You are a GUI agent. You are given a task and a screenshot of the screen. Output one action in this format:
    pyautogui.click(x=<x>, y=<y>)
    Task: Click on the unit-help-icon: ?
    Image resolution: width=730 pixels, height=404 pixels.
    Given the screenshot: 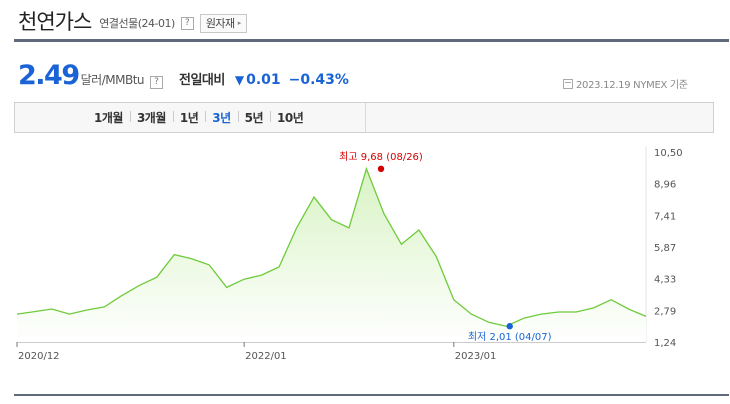 What is the action you would take?
    pyautogui.click(x=156, y=82)
    